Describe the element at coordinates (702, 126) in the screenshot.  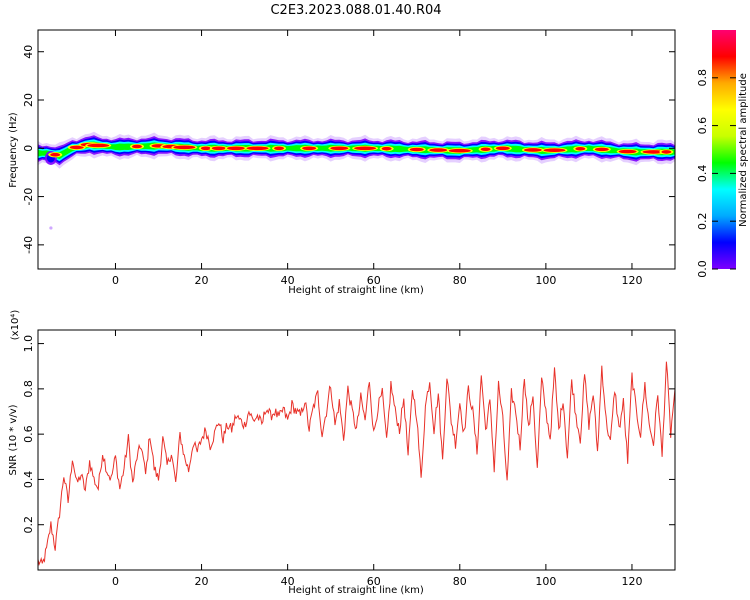
I see `colorbar-tick-label: 0.6` at that location.